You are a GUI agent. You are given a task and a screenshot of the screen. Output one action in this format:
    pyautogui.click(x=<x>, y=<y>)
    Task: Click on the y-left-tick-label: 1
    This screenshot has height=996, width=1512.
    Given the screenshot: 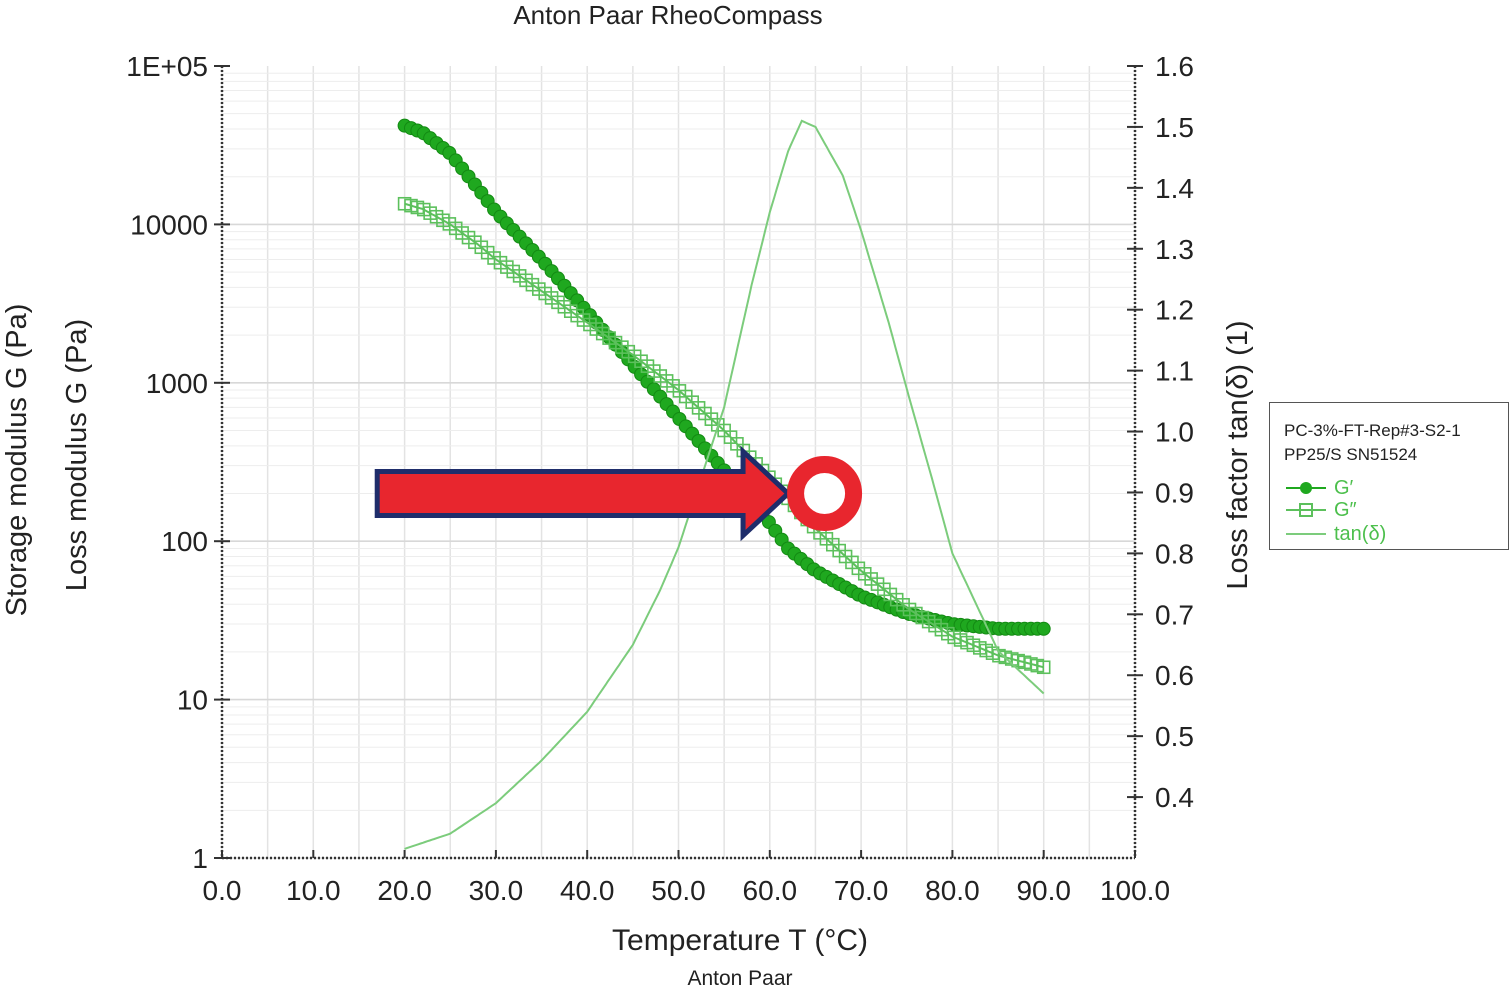 What is the action you would take?
    pyautogui.click(x=200, y=858)
    